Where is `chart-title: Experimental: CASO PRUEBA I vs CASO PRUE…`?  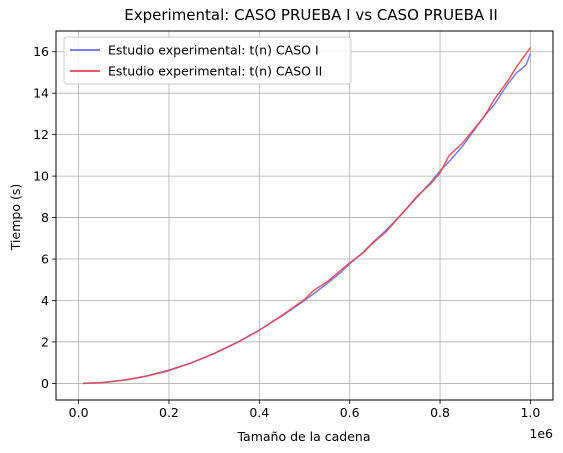
chart-title: Experimental: CASO PRUEBA I vs CASO PRUE… is located at coordinates (311, 15).